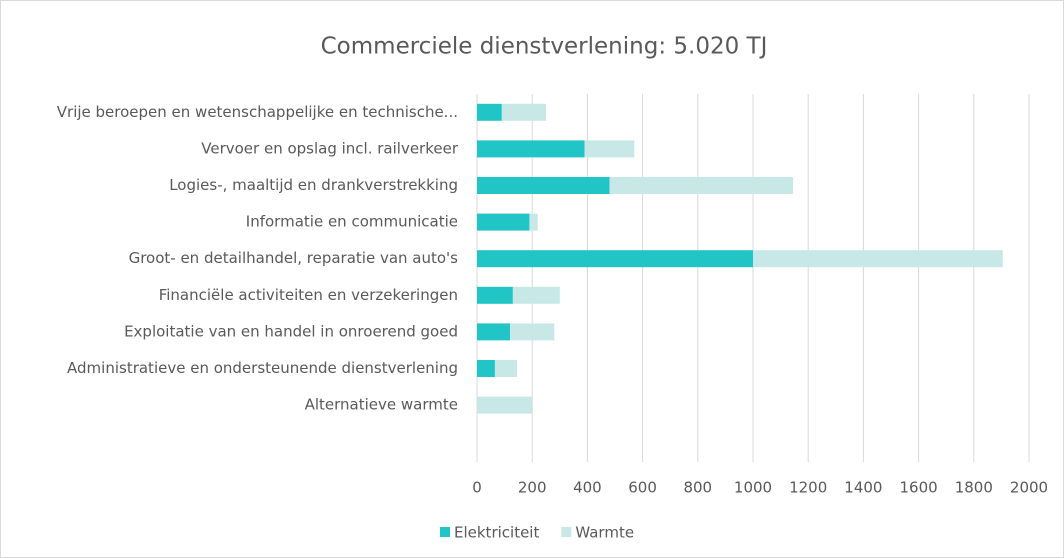 The height and width of the screenshot is (558, 1064). What do you see at coordinates (808, 488) in the screenshot?
I see `x-tick-label: 1200` at bounding box center [808, 488].